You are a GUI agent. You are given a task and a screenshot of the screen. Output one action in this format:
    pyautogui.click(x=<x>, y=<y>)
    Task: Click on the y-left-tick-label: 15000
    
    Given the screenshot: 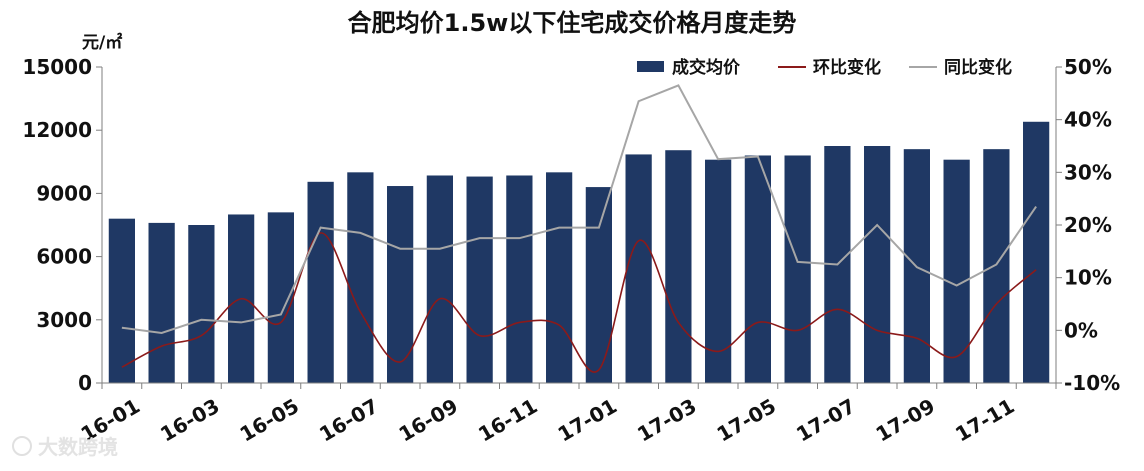 What is the action you would take?
    pyautogui.click(x=57, y=67)
    